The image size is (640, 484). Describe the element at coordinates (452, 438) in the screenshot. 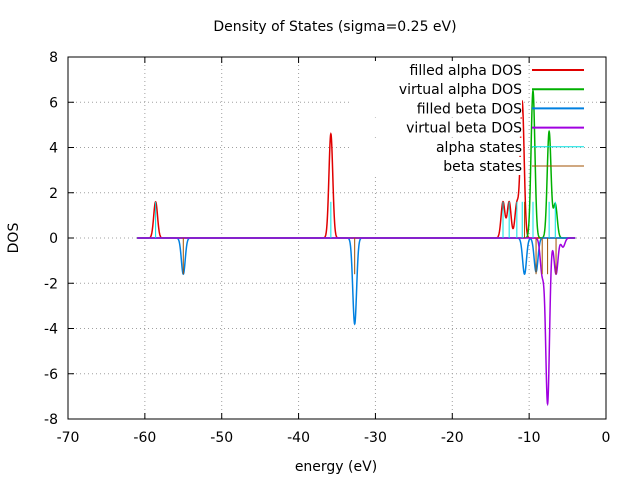

I see `x-tick-label: -20` at that location.